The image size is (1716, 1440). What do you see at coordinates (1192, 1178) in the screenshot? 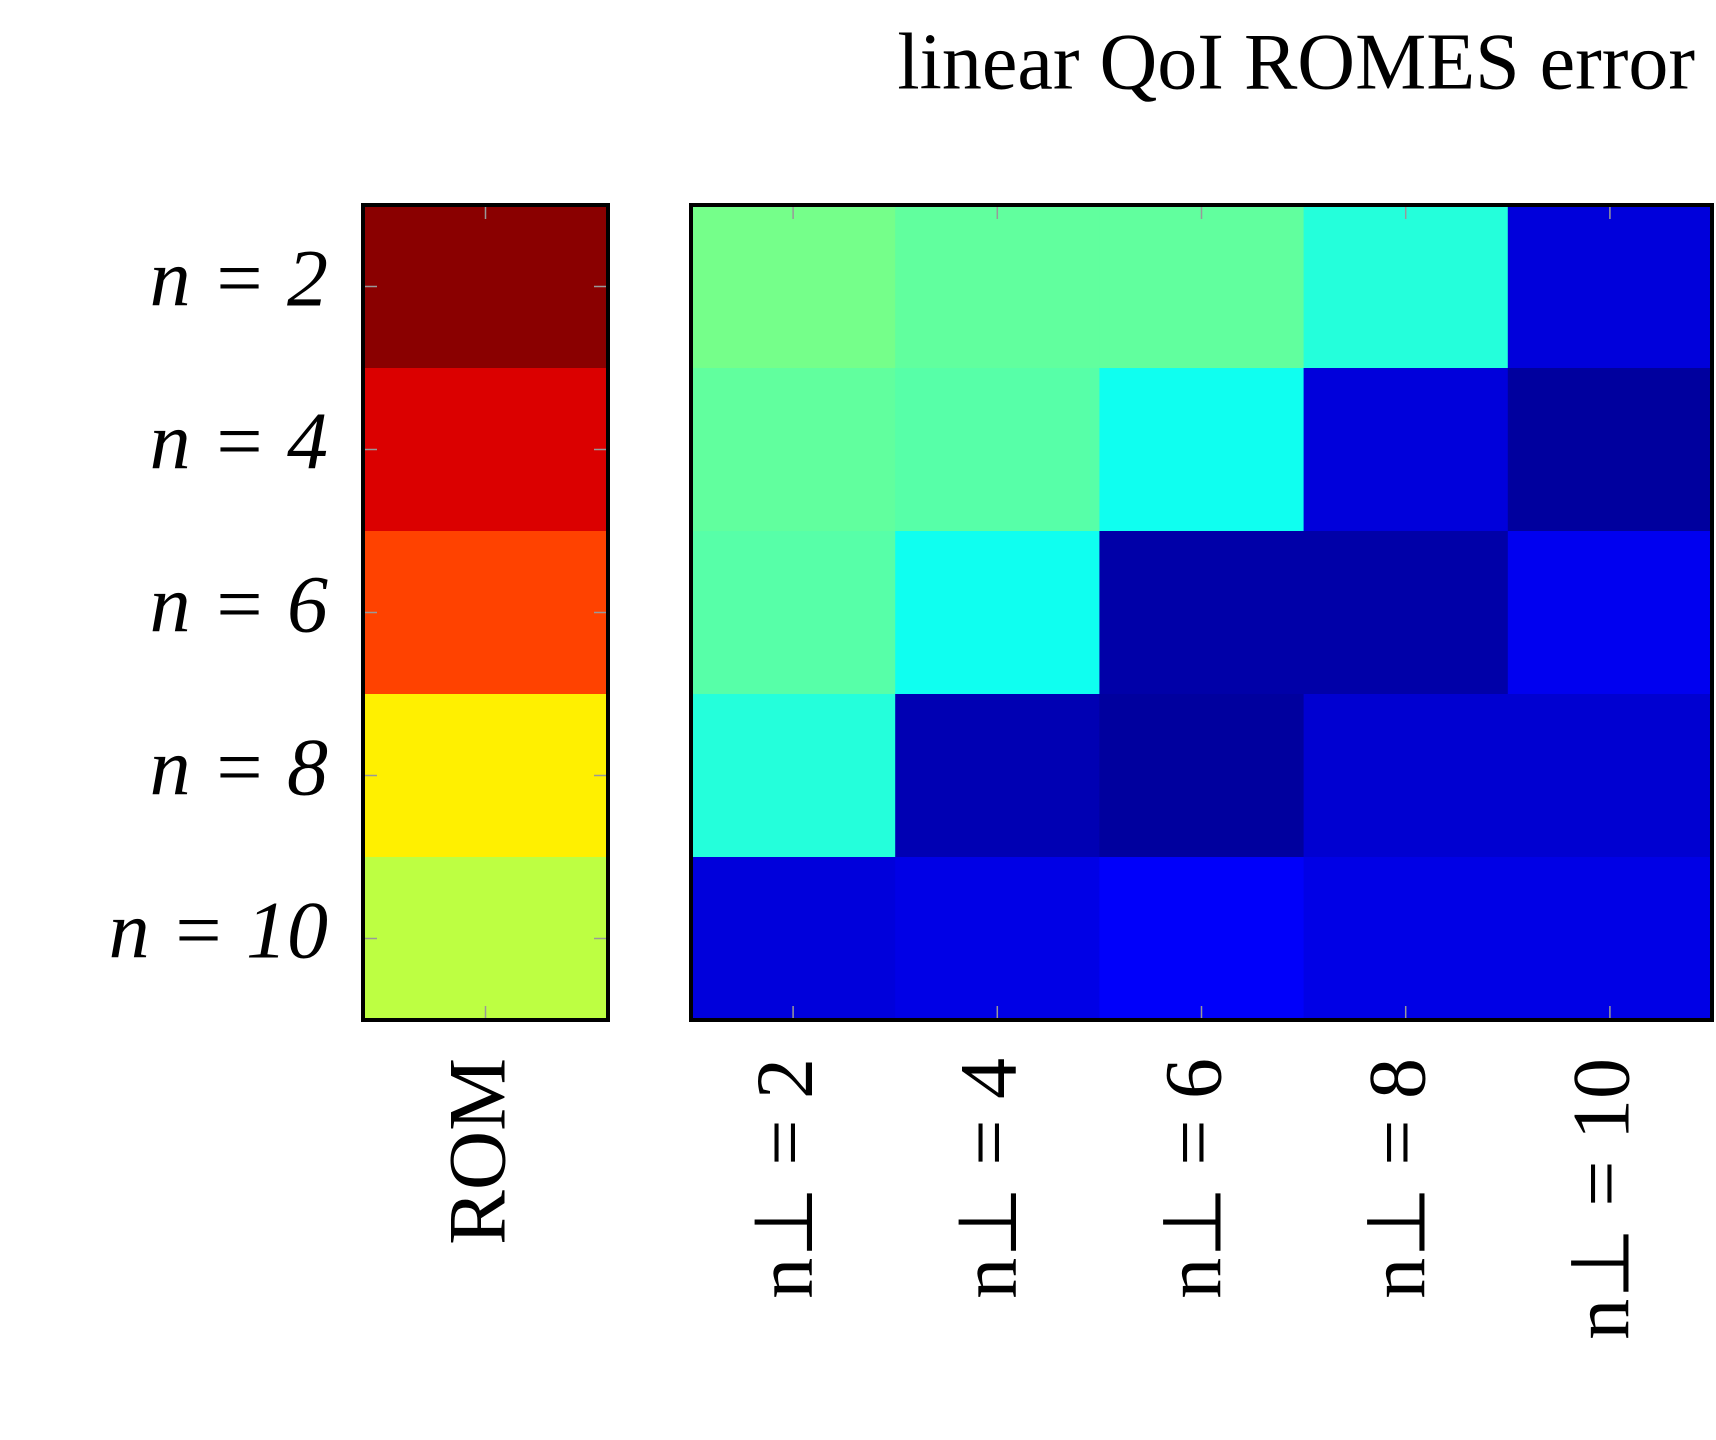
I see `x-tick-label: n⊥ = 6` at bounding box center [1192, 1178].